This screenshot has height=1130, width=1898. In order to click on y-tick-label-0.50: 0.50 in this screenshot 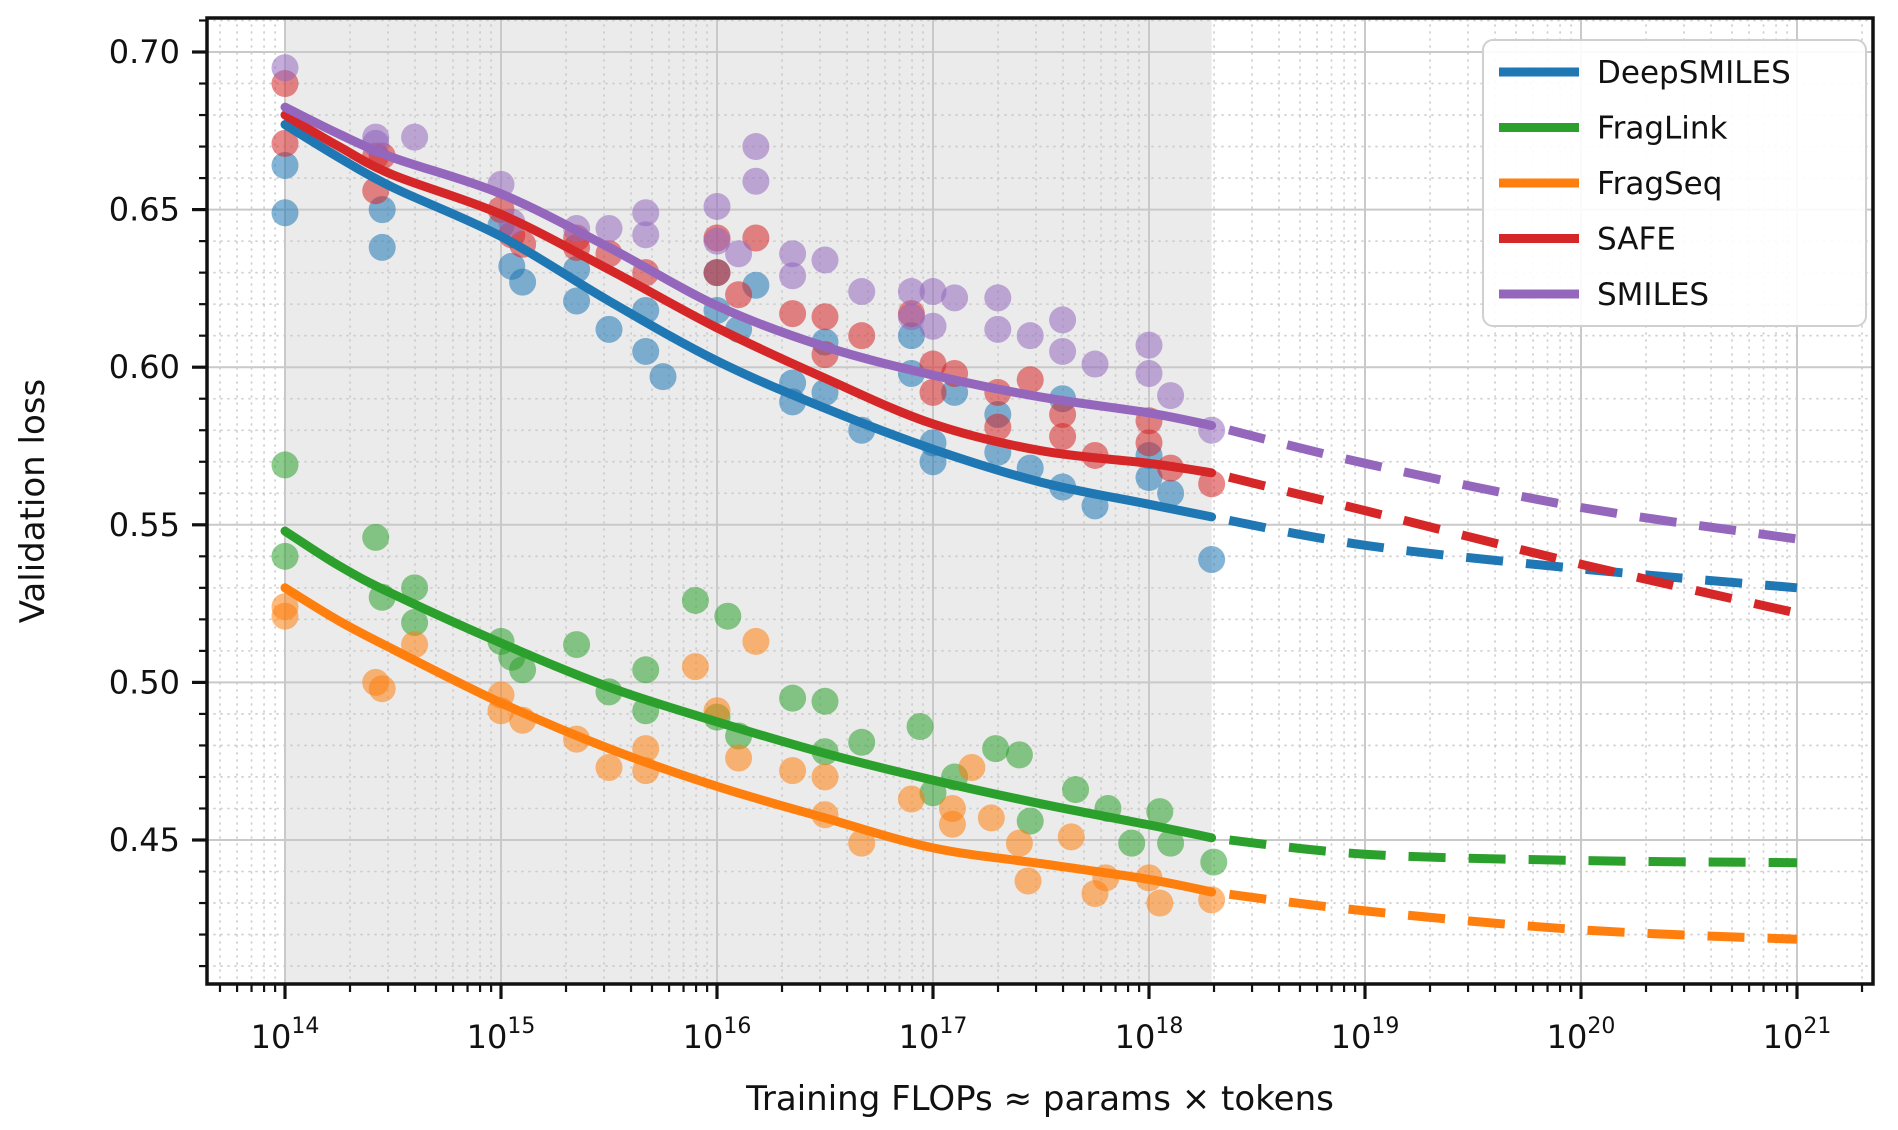, I will do `click(144, 682)`.